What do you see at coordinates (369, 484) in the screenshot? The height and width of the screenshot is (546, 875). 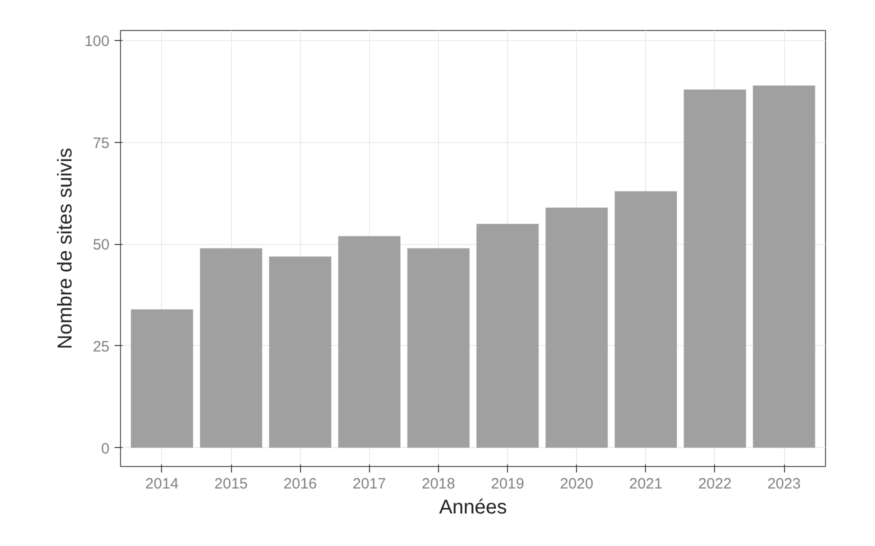 I see `x-tick-label: 2017` at bounding box center [369, 484].